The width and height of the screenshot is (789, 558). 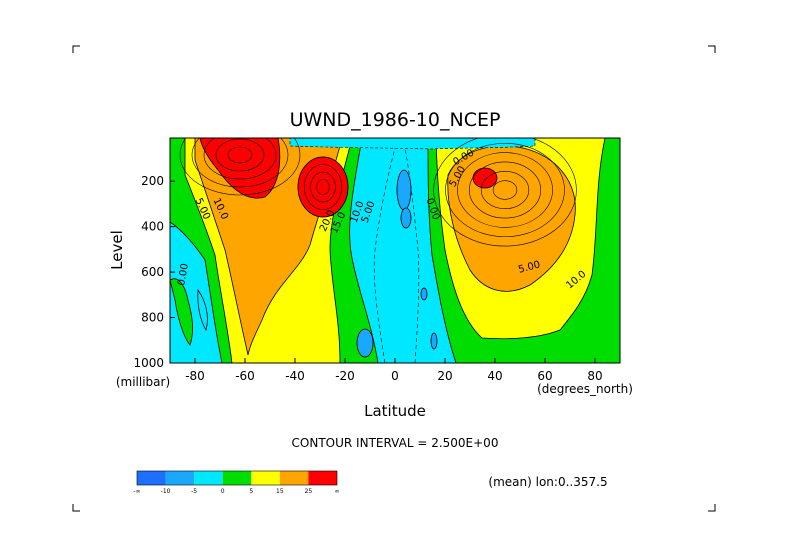 I want to click on y-tick-label: 400, so click(x=152, y=227).